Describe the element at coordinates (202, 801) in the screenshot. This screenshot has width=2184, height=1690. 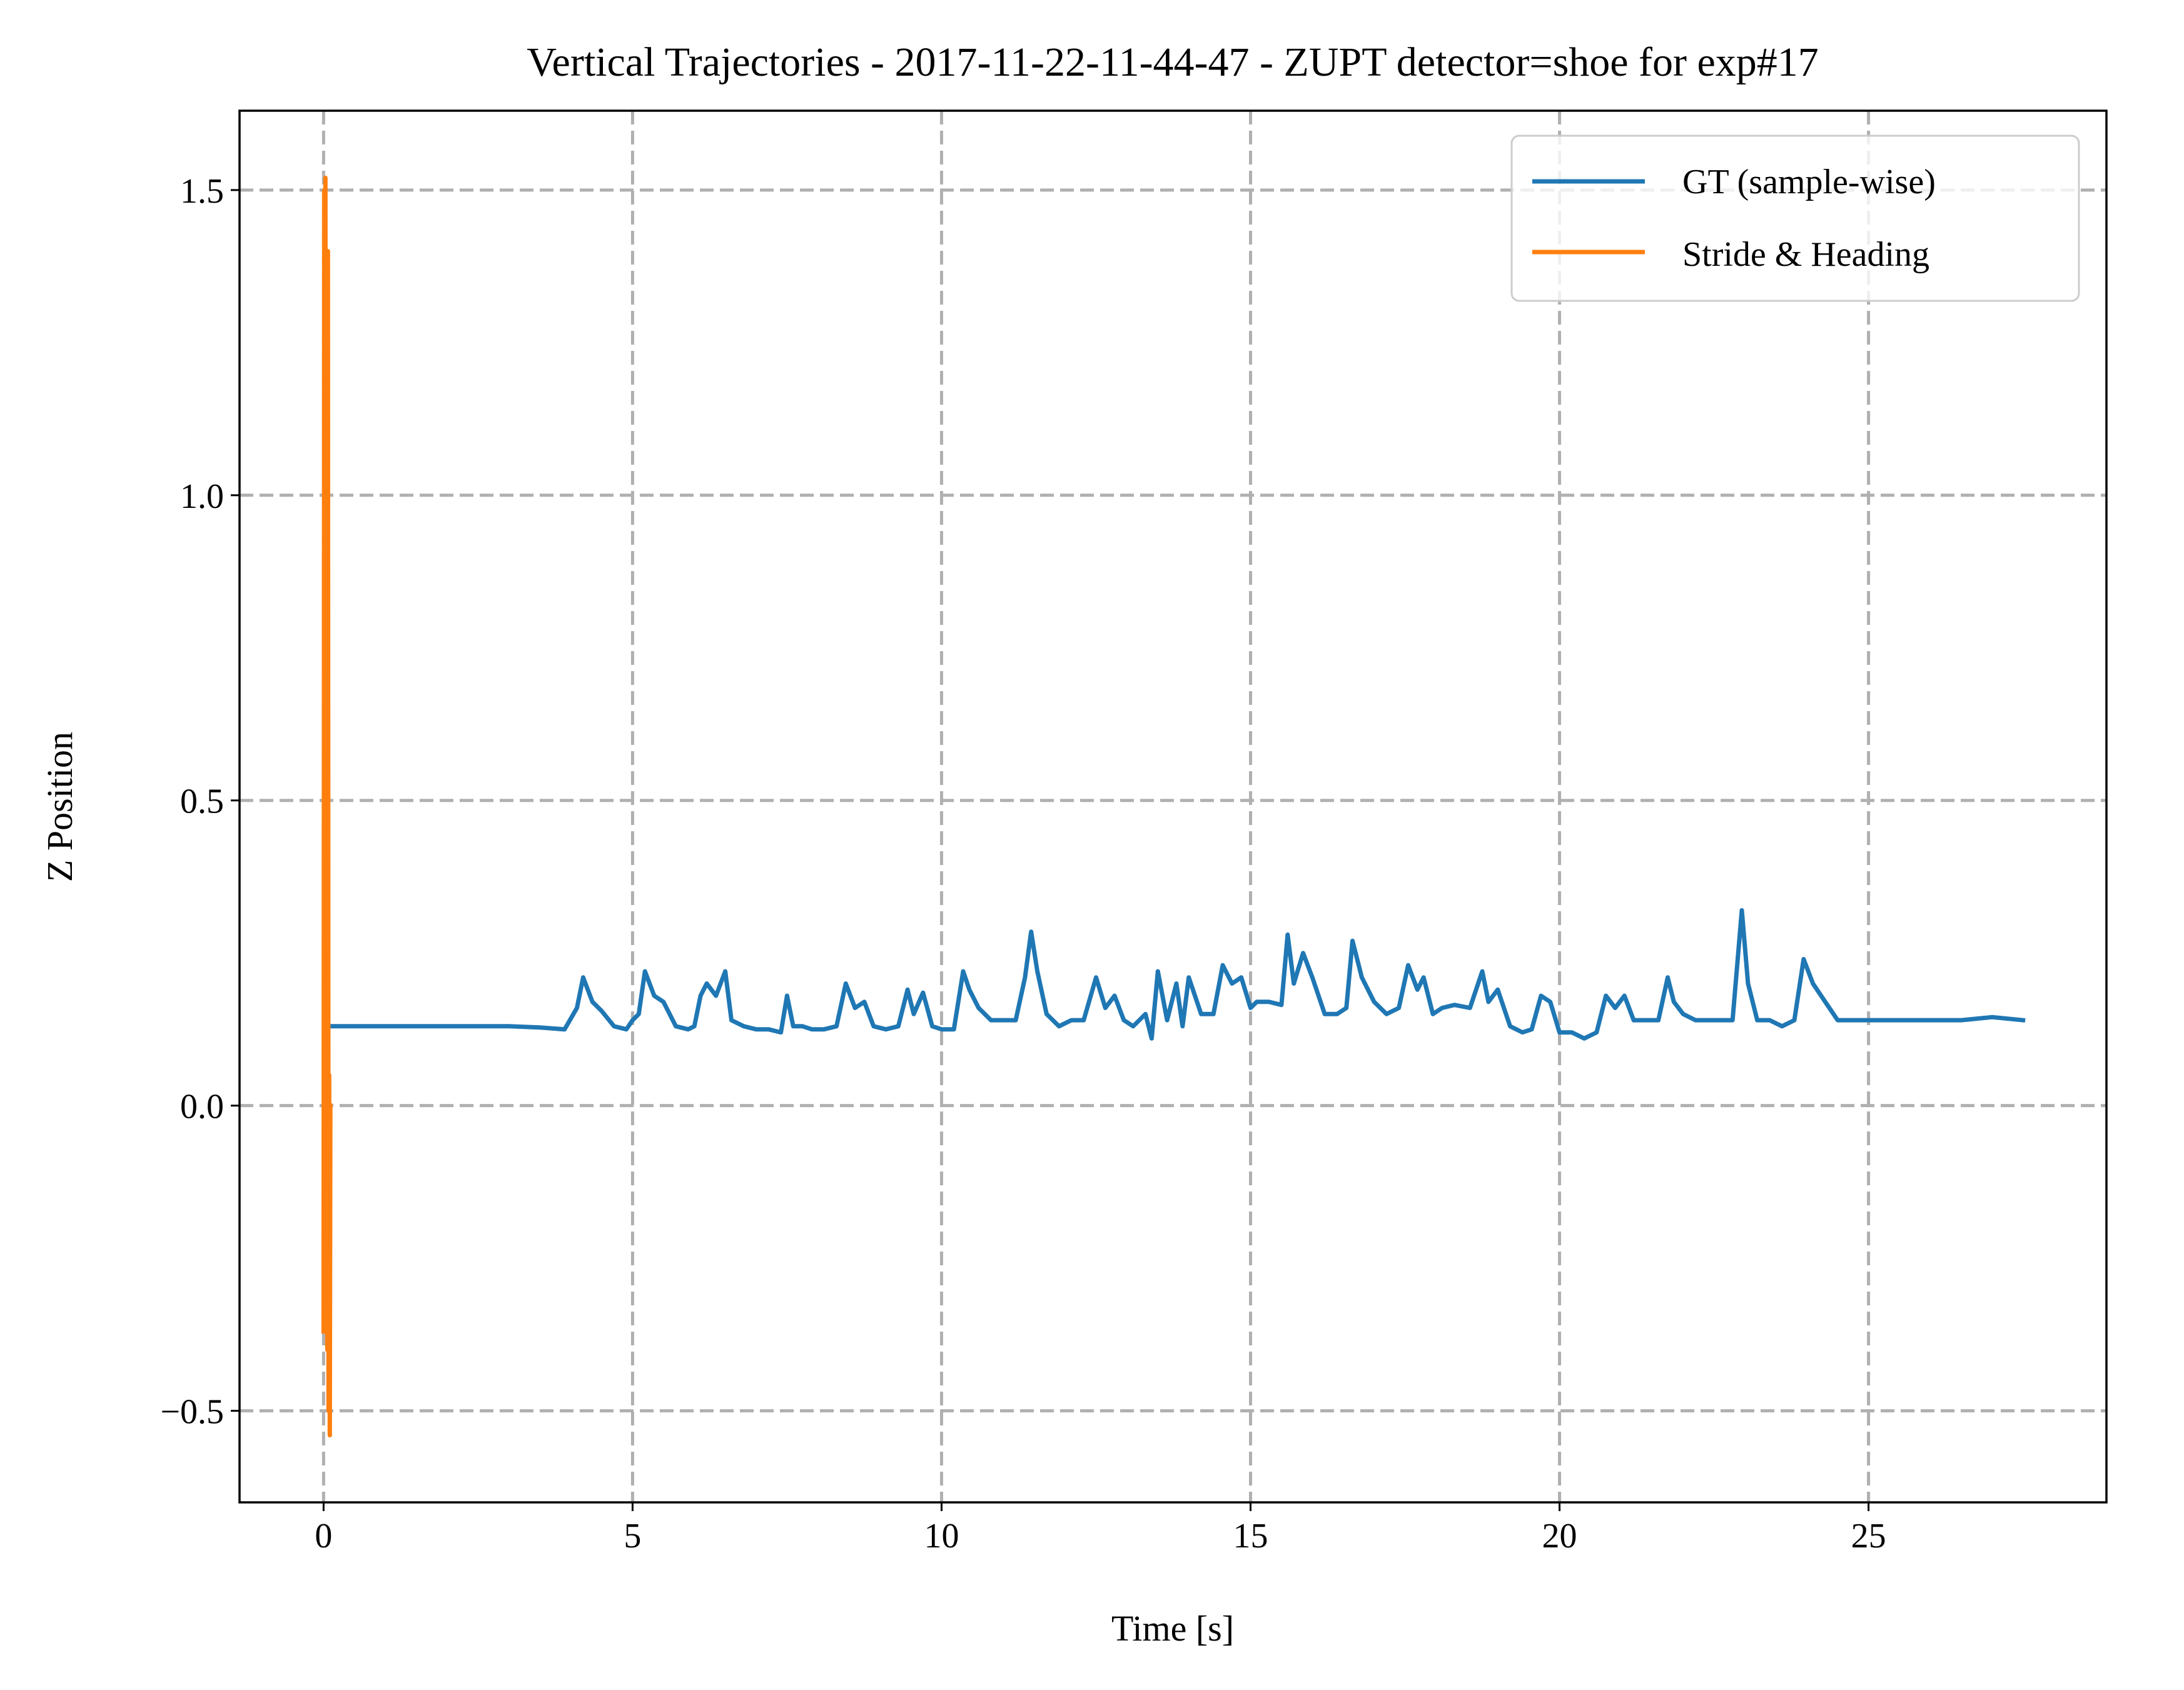
I see `y-tick-label: 0.5` at that location.